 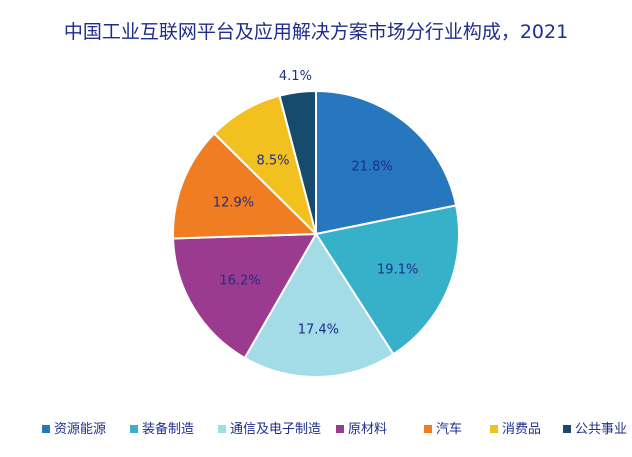 I want to click on legend-label: 资源能源, so click(x=80, y=429).